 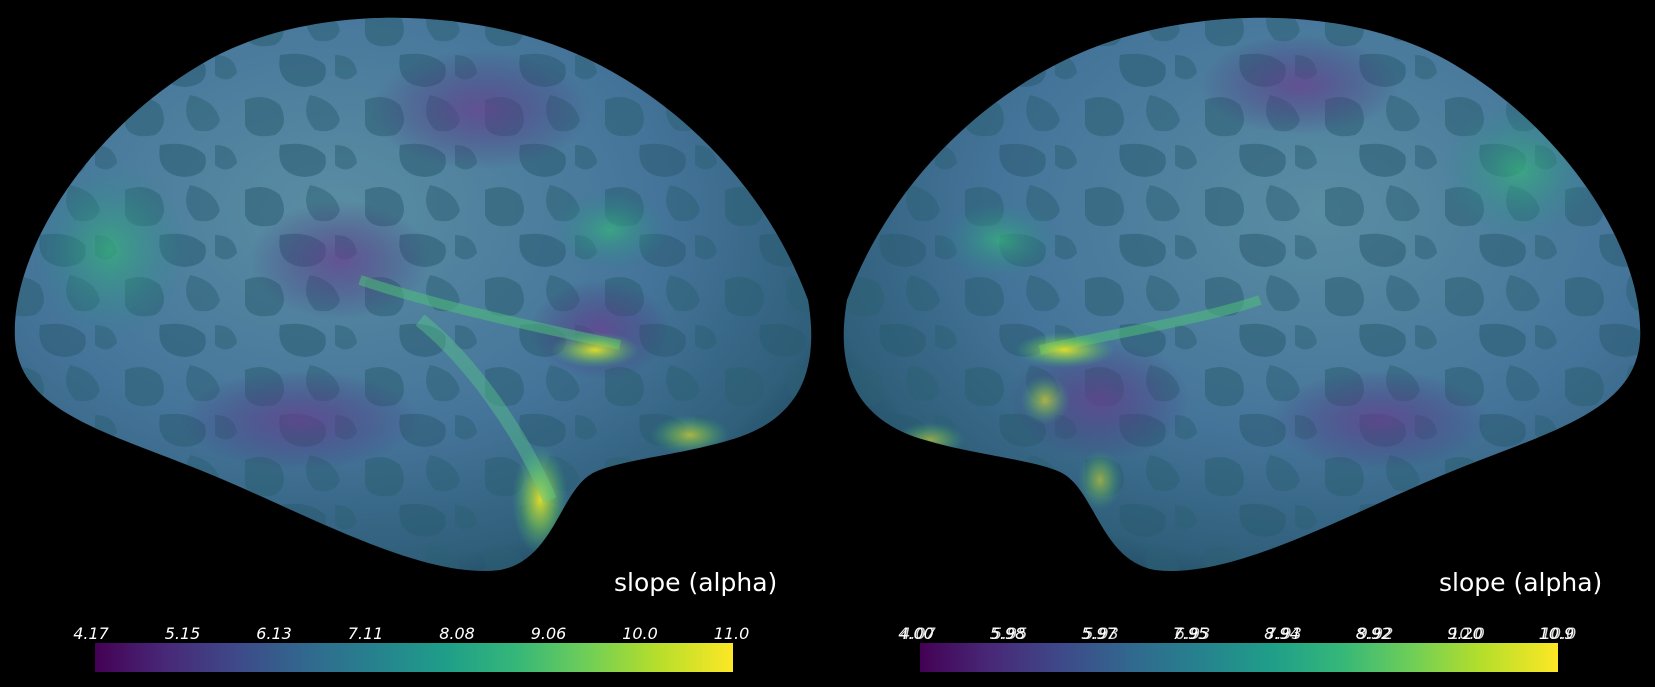 I want to click on right-colorbar-tick-4: 8.94, so click(x=1282, y=633).